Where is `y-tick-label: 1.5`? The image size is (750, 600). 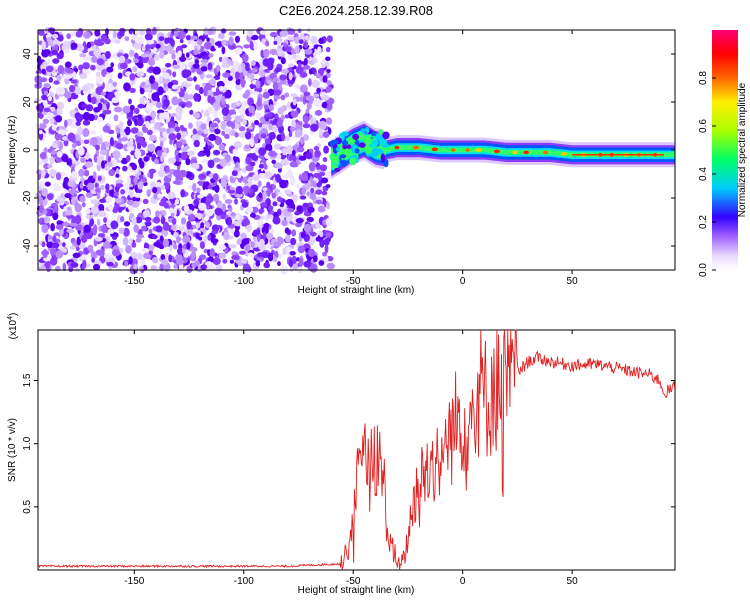
y-tick-label: 1.5 is located at coordinates (27, 380).